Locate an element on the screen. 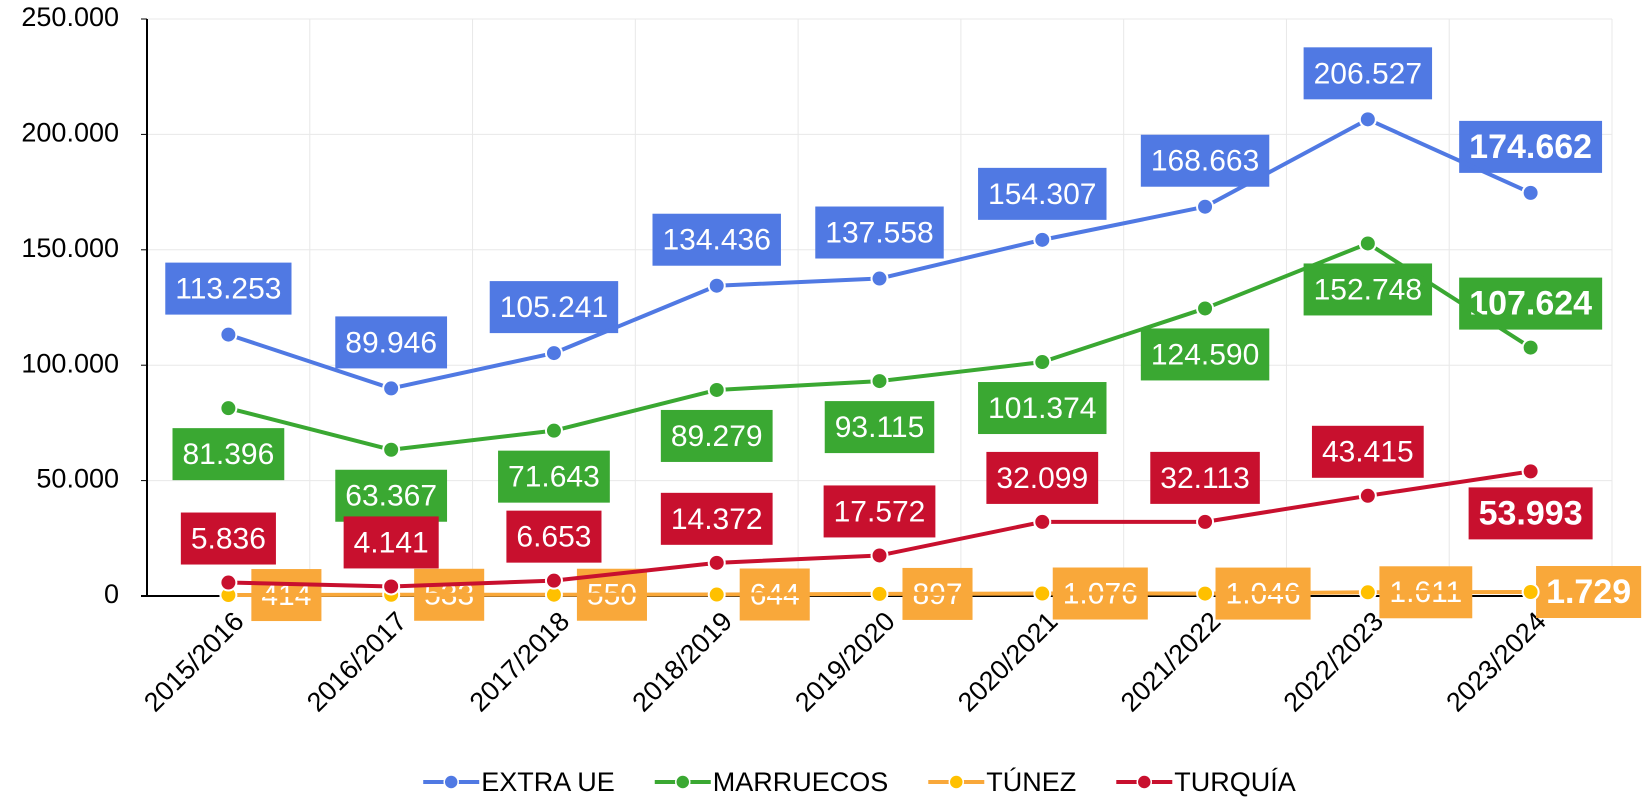 The width and height of the screenshot is (1646, 800). x-tick-label: 2019/2020 is located at coordinates (844, 661).